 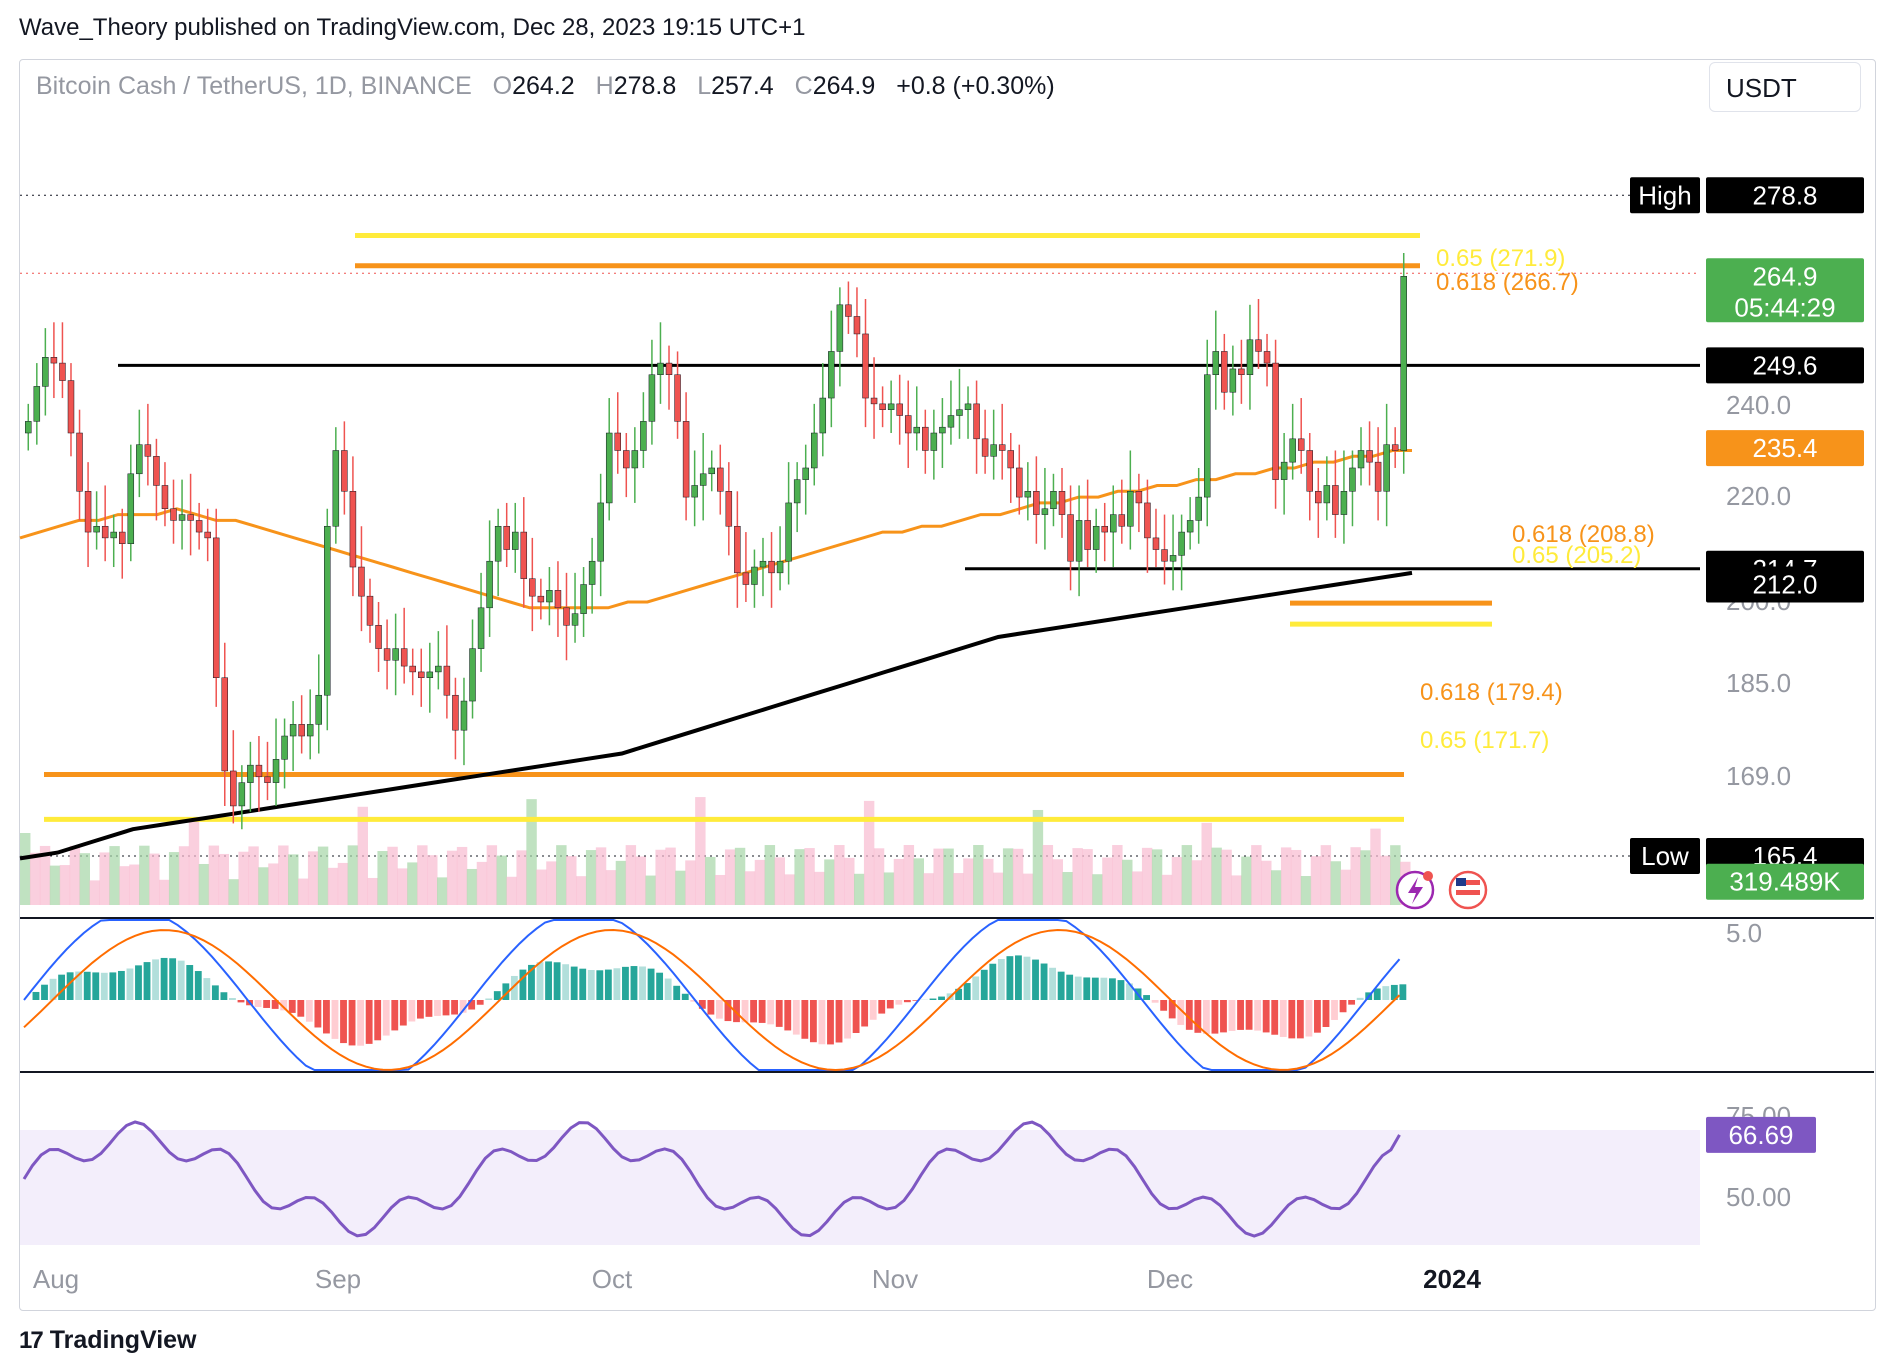 I want to click on time-axis-label: Aug, so click(x=56, y=1279).